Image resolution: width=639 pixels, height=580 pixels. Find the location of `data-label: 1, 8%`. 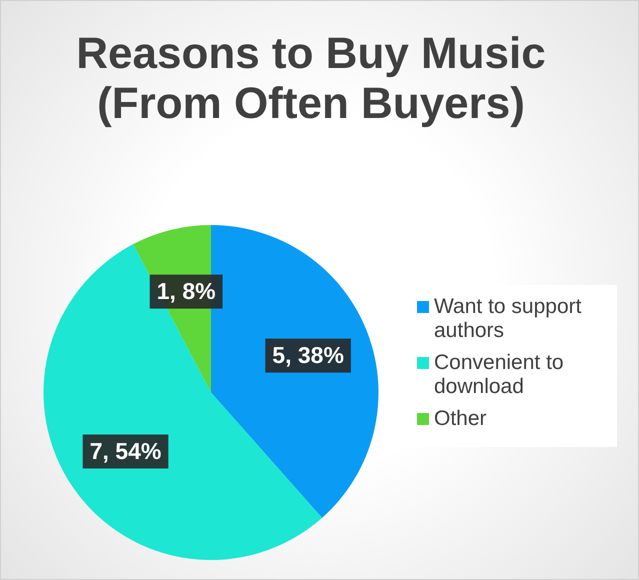

data-label: 1, 8% is located at coordinates (186, 291).